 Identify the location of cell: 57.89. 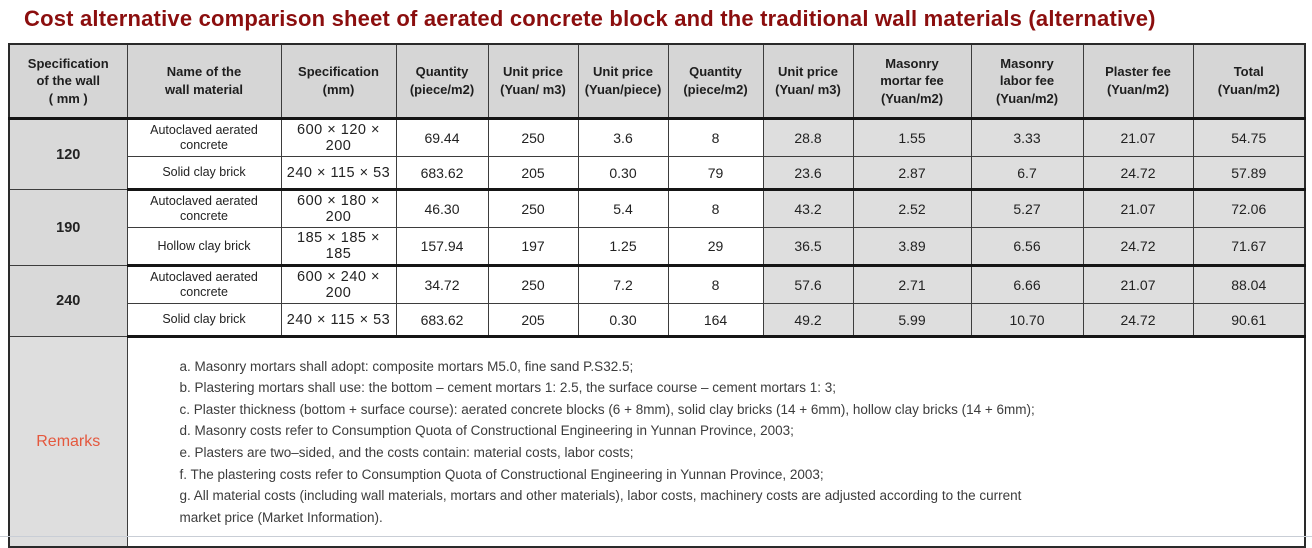
(1249, 173).